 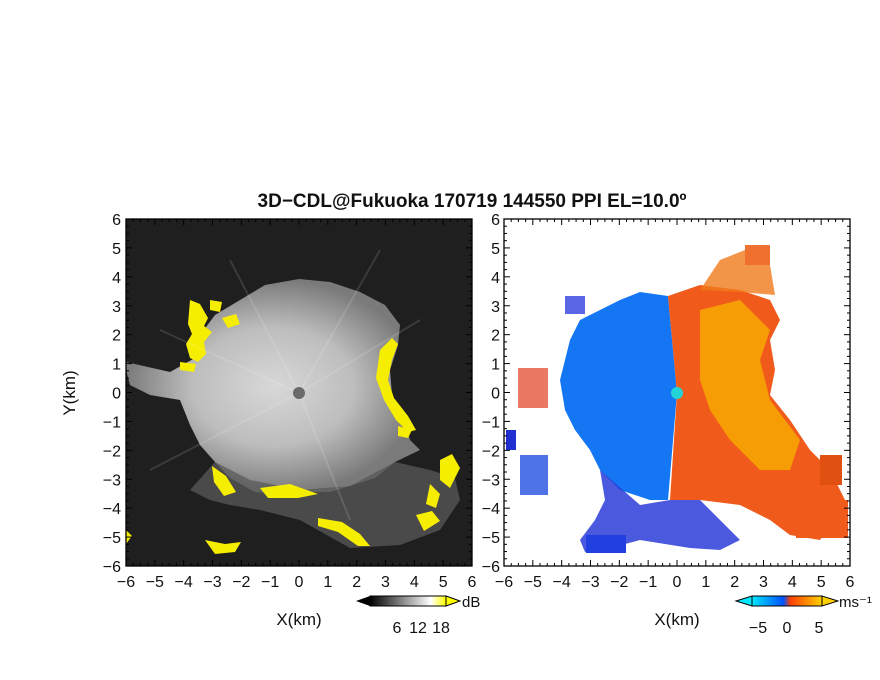 What do you see at coordinates (69, 392) in the screenshot?
I see `backscatter-ylabel: Y(km)` at bounding box center [69, 392].